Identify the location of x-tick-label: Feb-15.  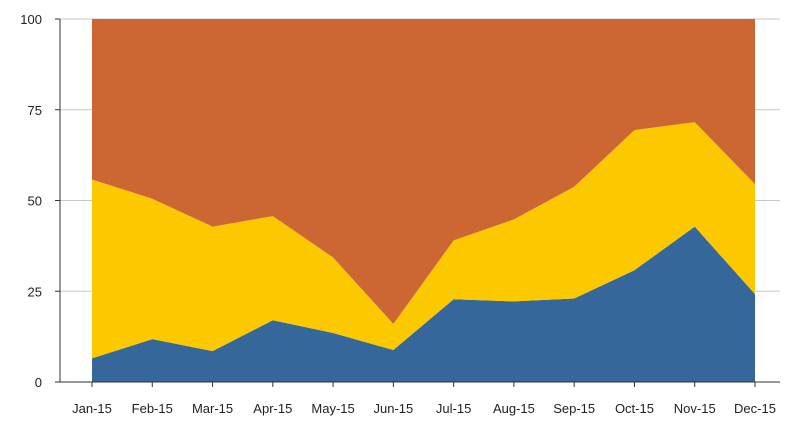
(152, 408).